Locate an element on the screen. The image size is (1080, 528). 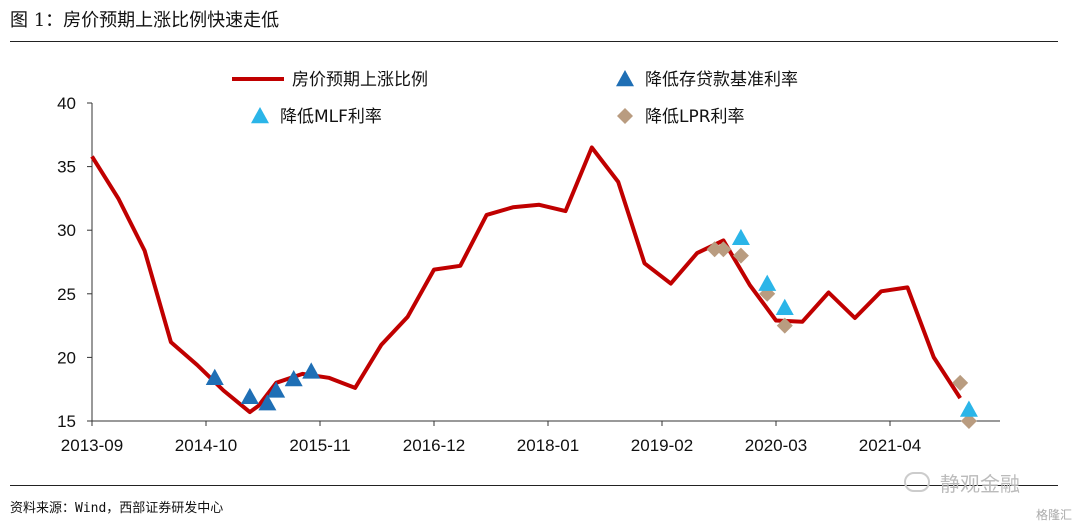
top-rule is located at coordinates (534, 41).